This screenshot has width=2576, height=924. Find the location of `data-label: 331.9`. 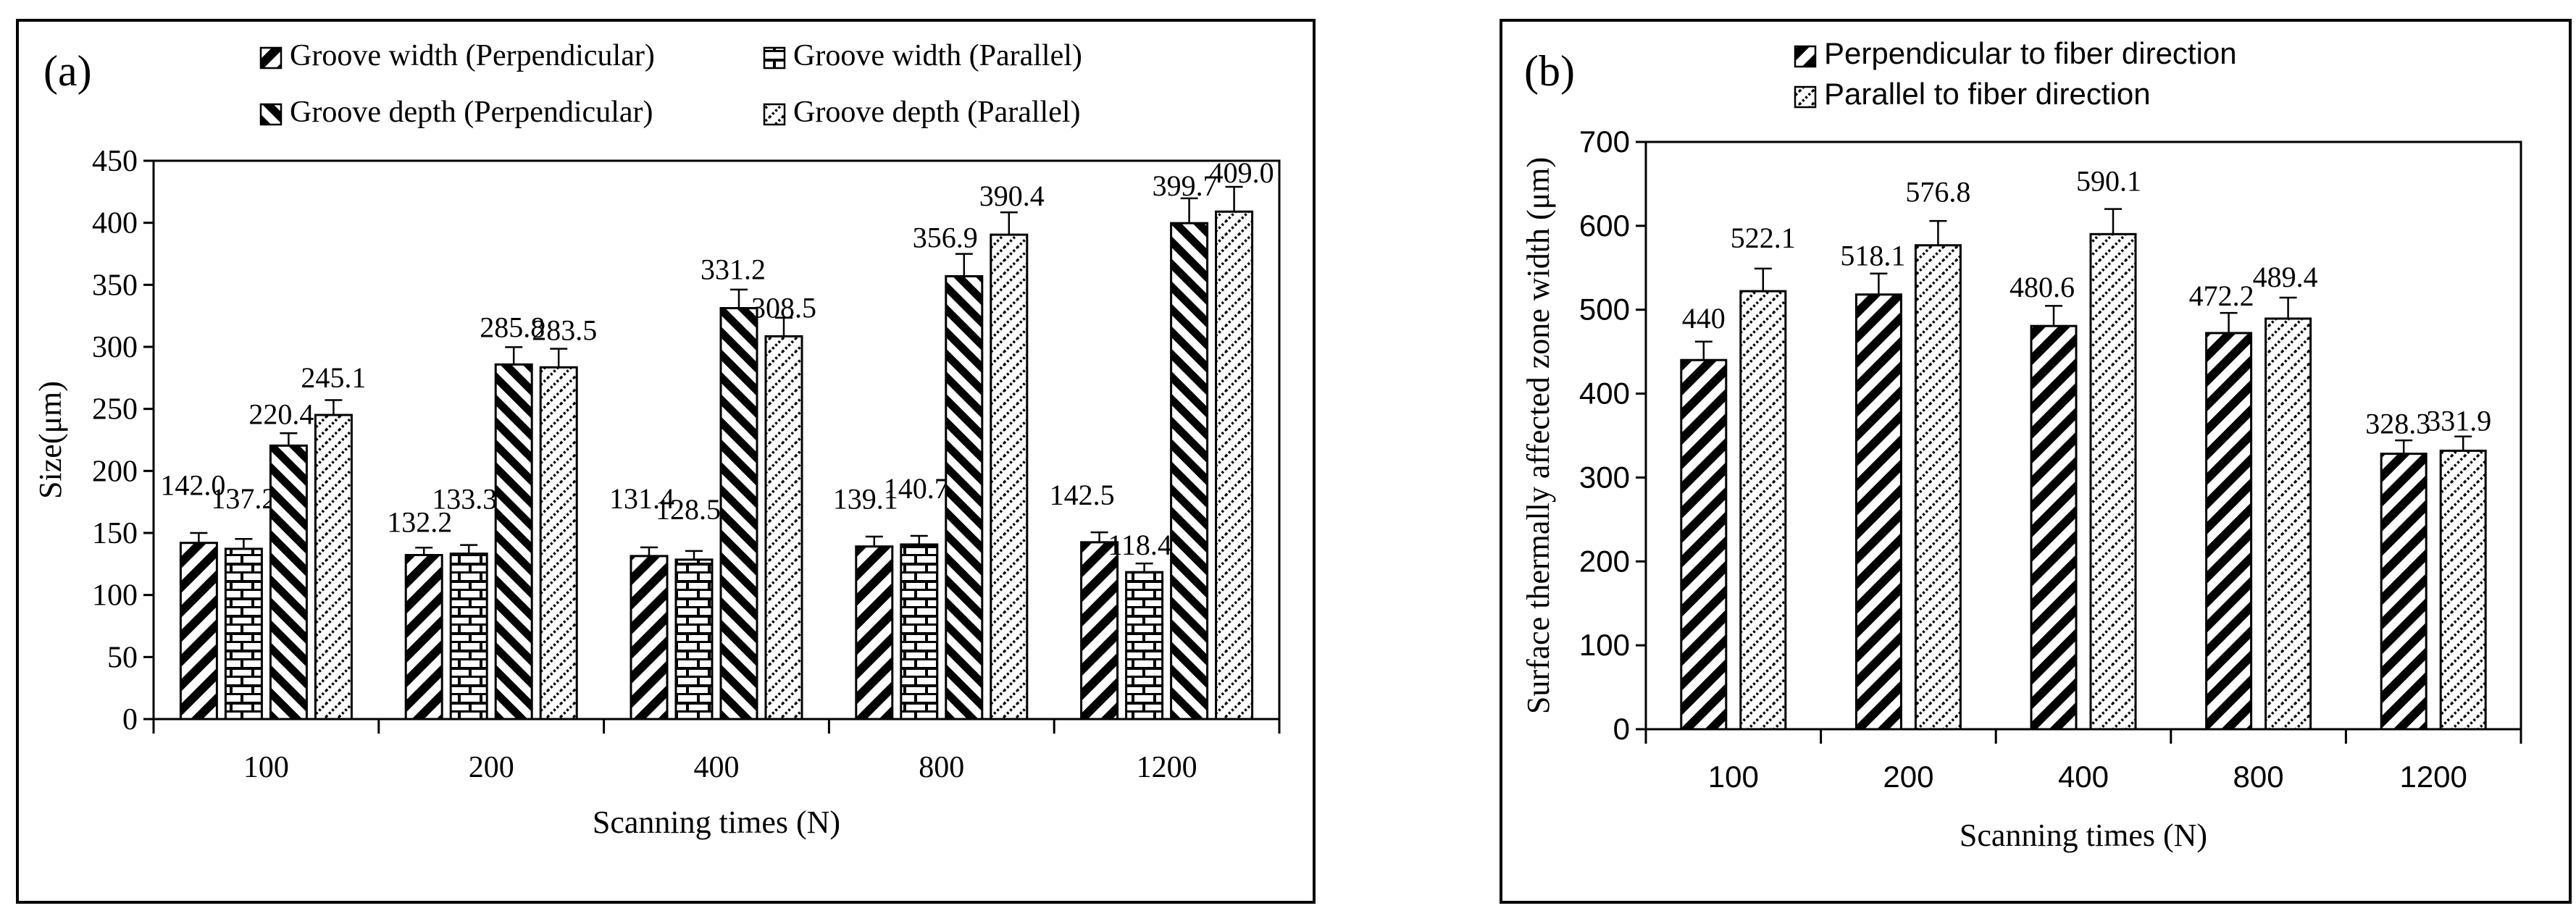

data-label: 331.9 is located at coordinates (2458, 420).